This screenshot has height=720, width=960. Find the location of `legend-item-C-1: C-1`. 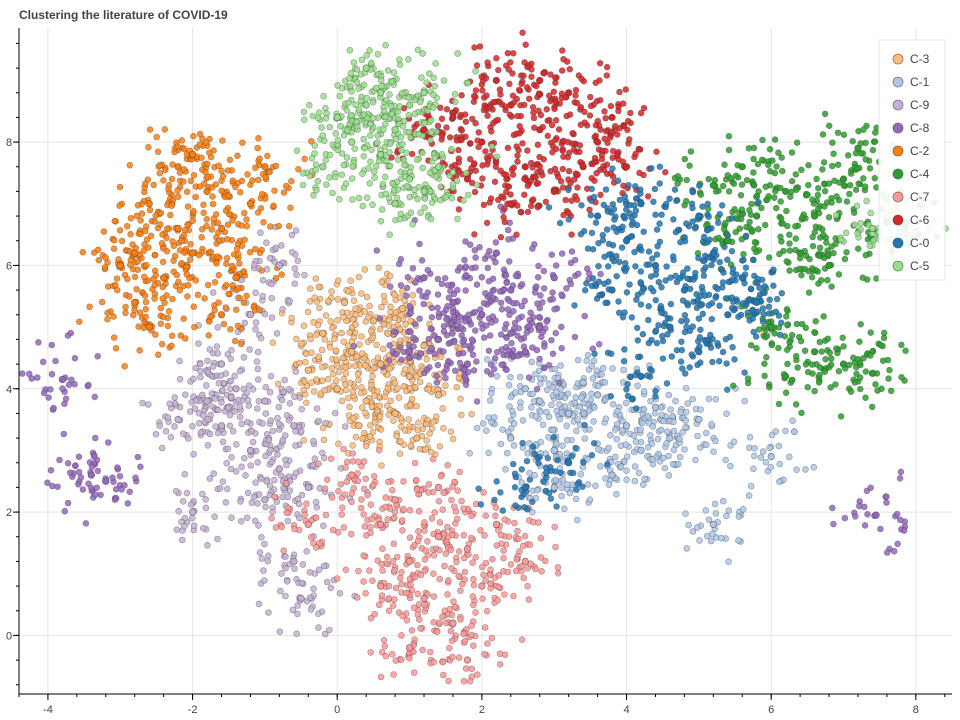

legend-item-C-1: C-1 is located at coordinates (911, 82).